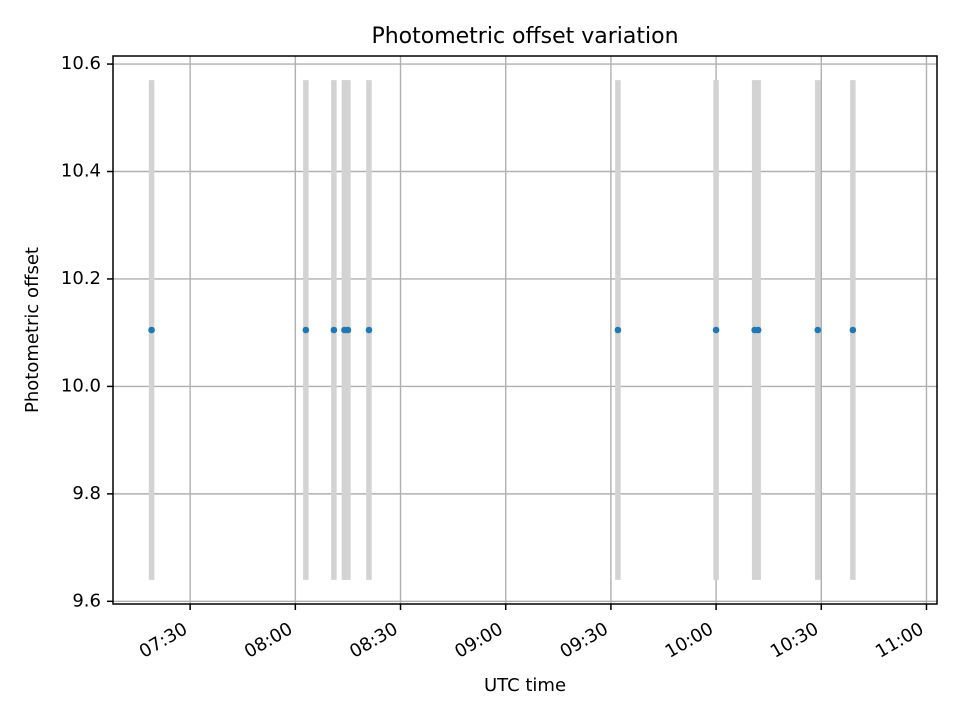 The height and width of the screenshot is (720, 960). I want to click on x-tick-label: 10:30, so click(794, 640).